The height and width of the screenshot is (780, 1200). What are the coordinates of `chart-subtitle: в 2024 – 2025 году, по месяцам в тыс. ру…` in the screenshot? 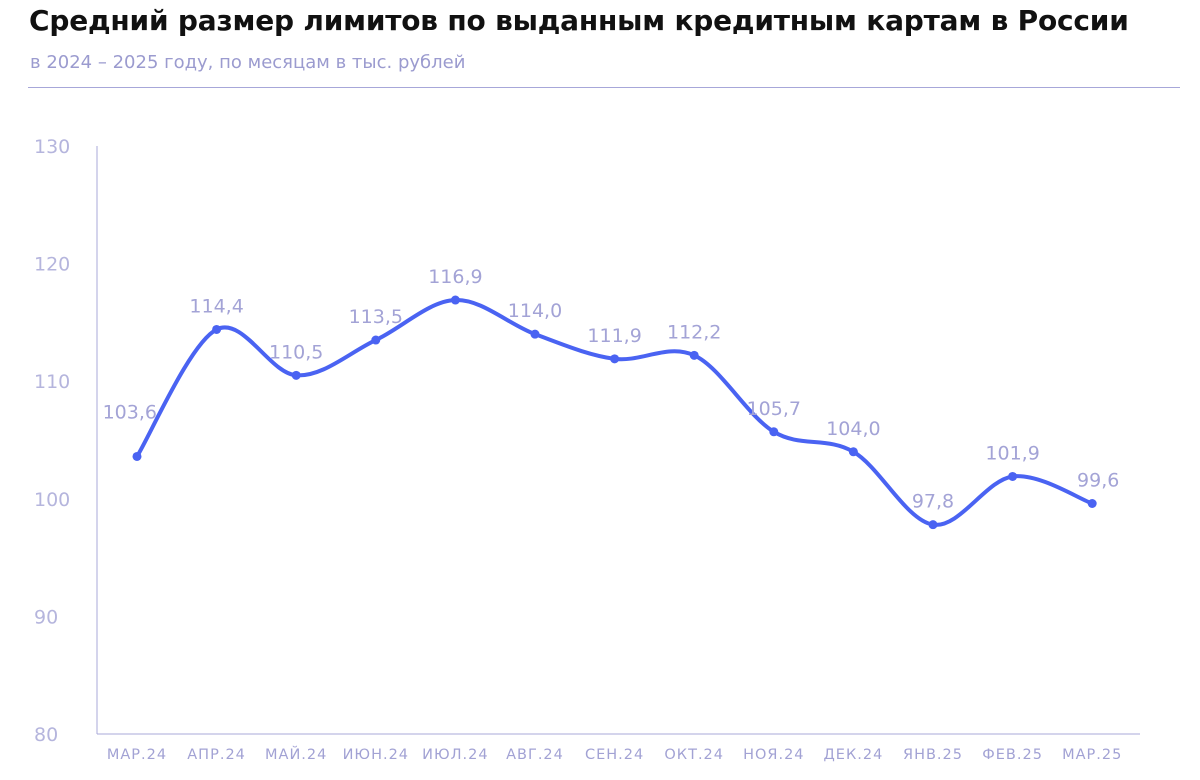 It's located at (248, 62).